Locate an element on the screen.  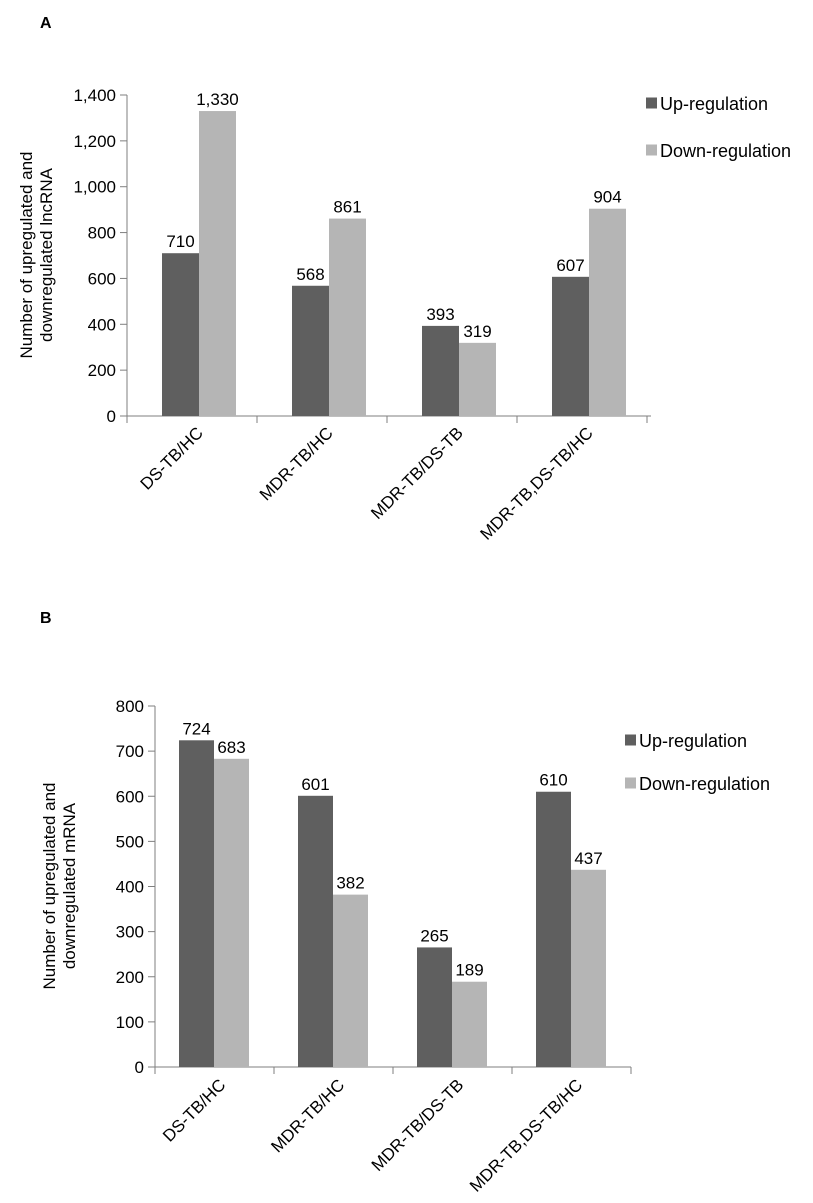
data-label: 610 is located at coordinates (553, 780).